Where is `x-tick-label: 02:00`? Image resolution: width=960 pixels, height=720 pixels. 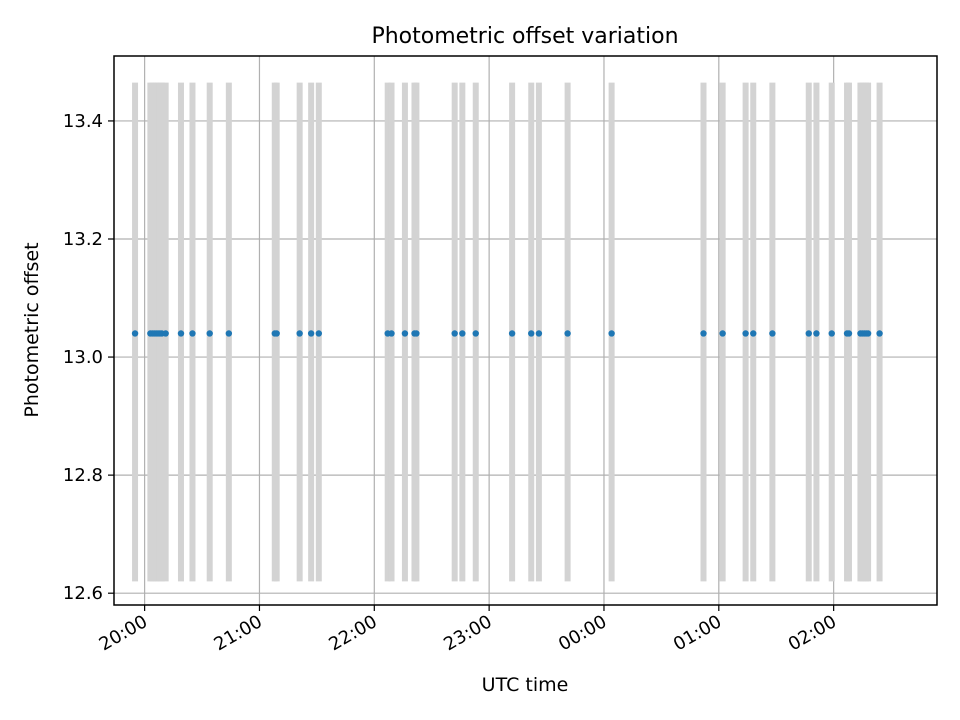 x-tick-label: 02:00 is located at coordinates (812, 633).